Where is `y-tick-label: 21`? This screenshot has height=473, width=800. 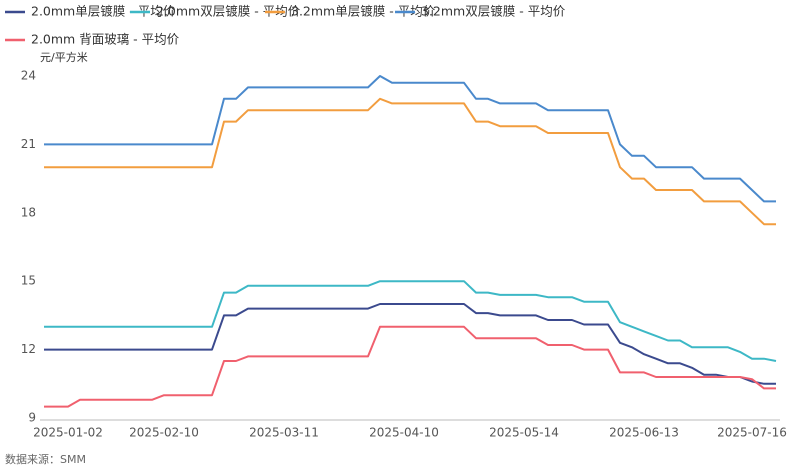 y-tick-label: 21 is located at coordinates (28, 144).